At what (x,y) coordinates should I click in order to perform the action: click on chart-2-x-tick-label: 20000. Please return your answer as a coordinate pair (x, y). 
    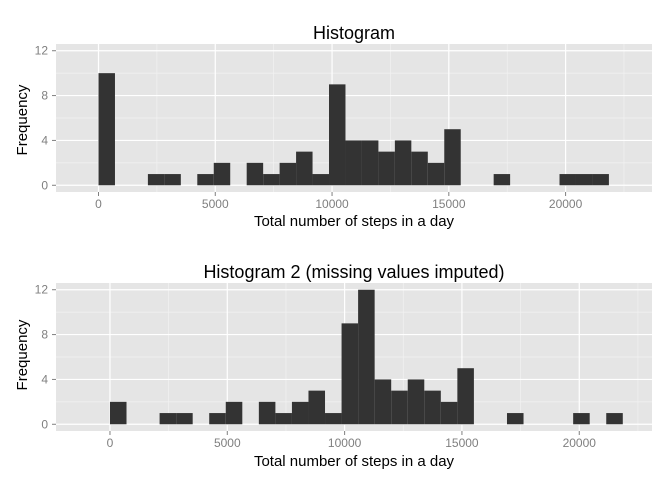
    Looking at the image, I should click on (580, 443).